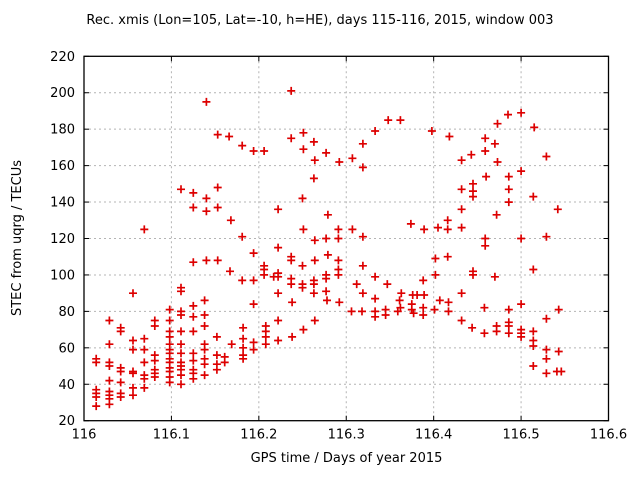 This screenshot has width=640, height=480. What do you see at coordinates (346, 458) in the screenshot?
I see `x-axis-label: GPS time / Days of year 2015` at bounding box center [346, 458].